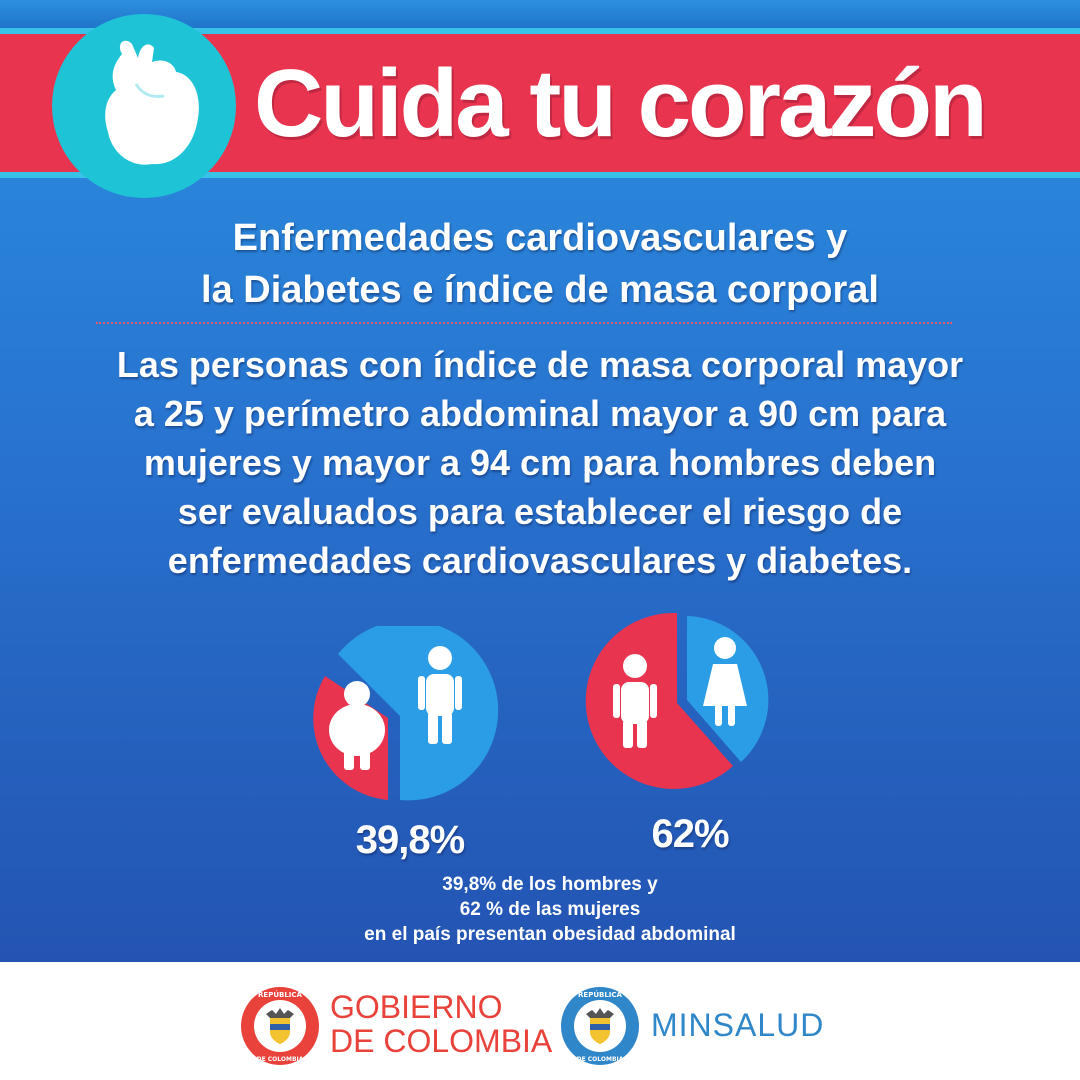  I want to click on women-percentage: 62%, so click(690, 834).